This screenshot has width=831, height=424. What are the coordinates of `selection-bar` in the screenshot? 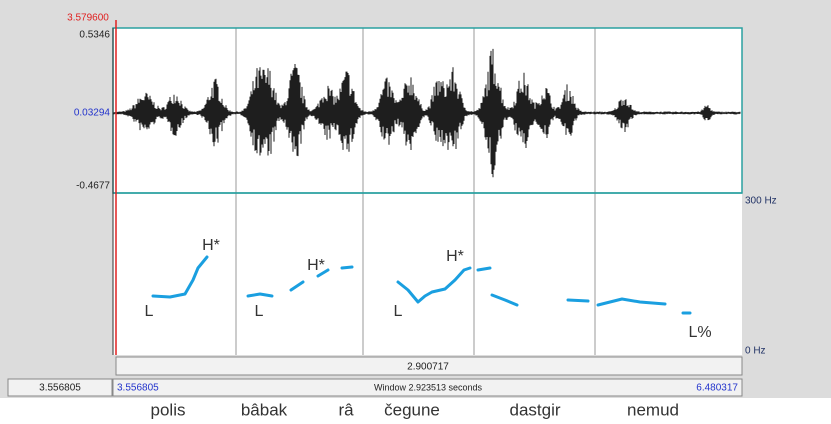 It's located at (429, 366).